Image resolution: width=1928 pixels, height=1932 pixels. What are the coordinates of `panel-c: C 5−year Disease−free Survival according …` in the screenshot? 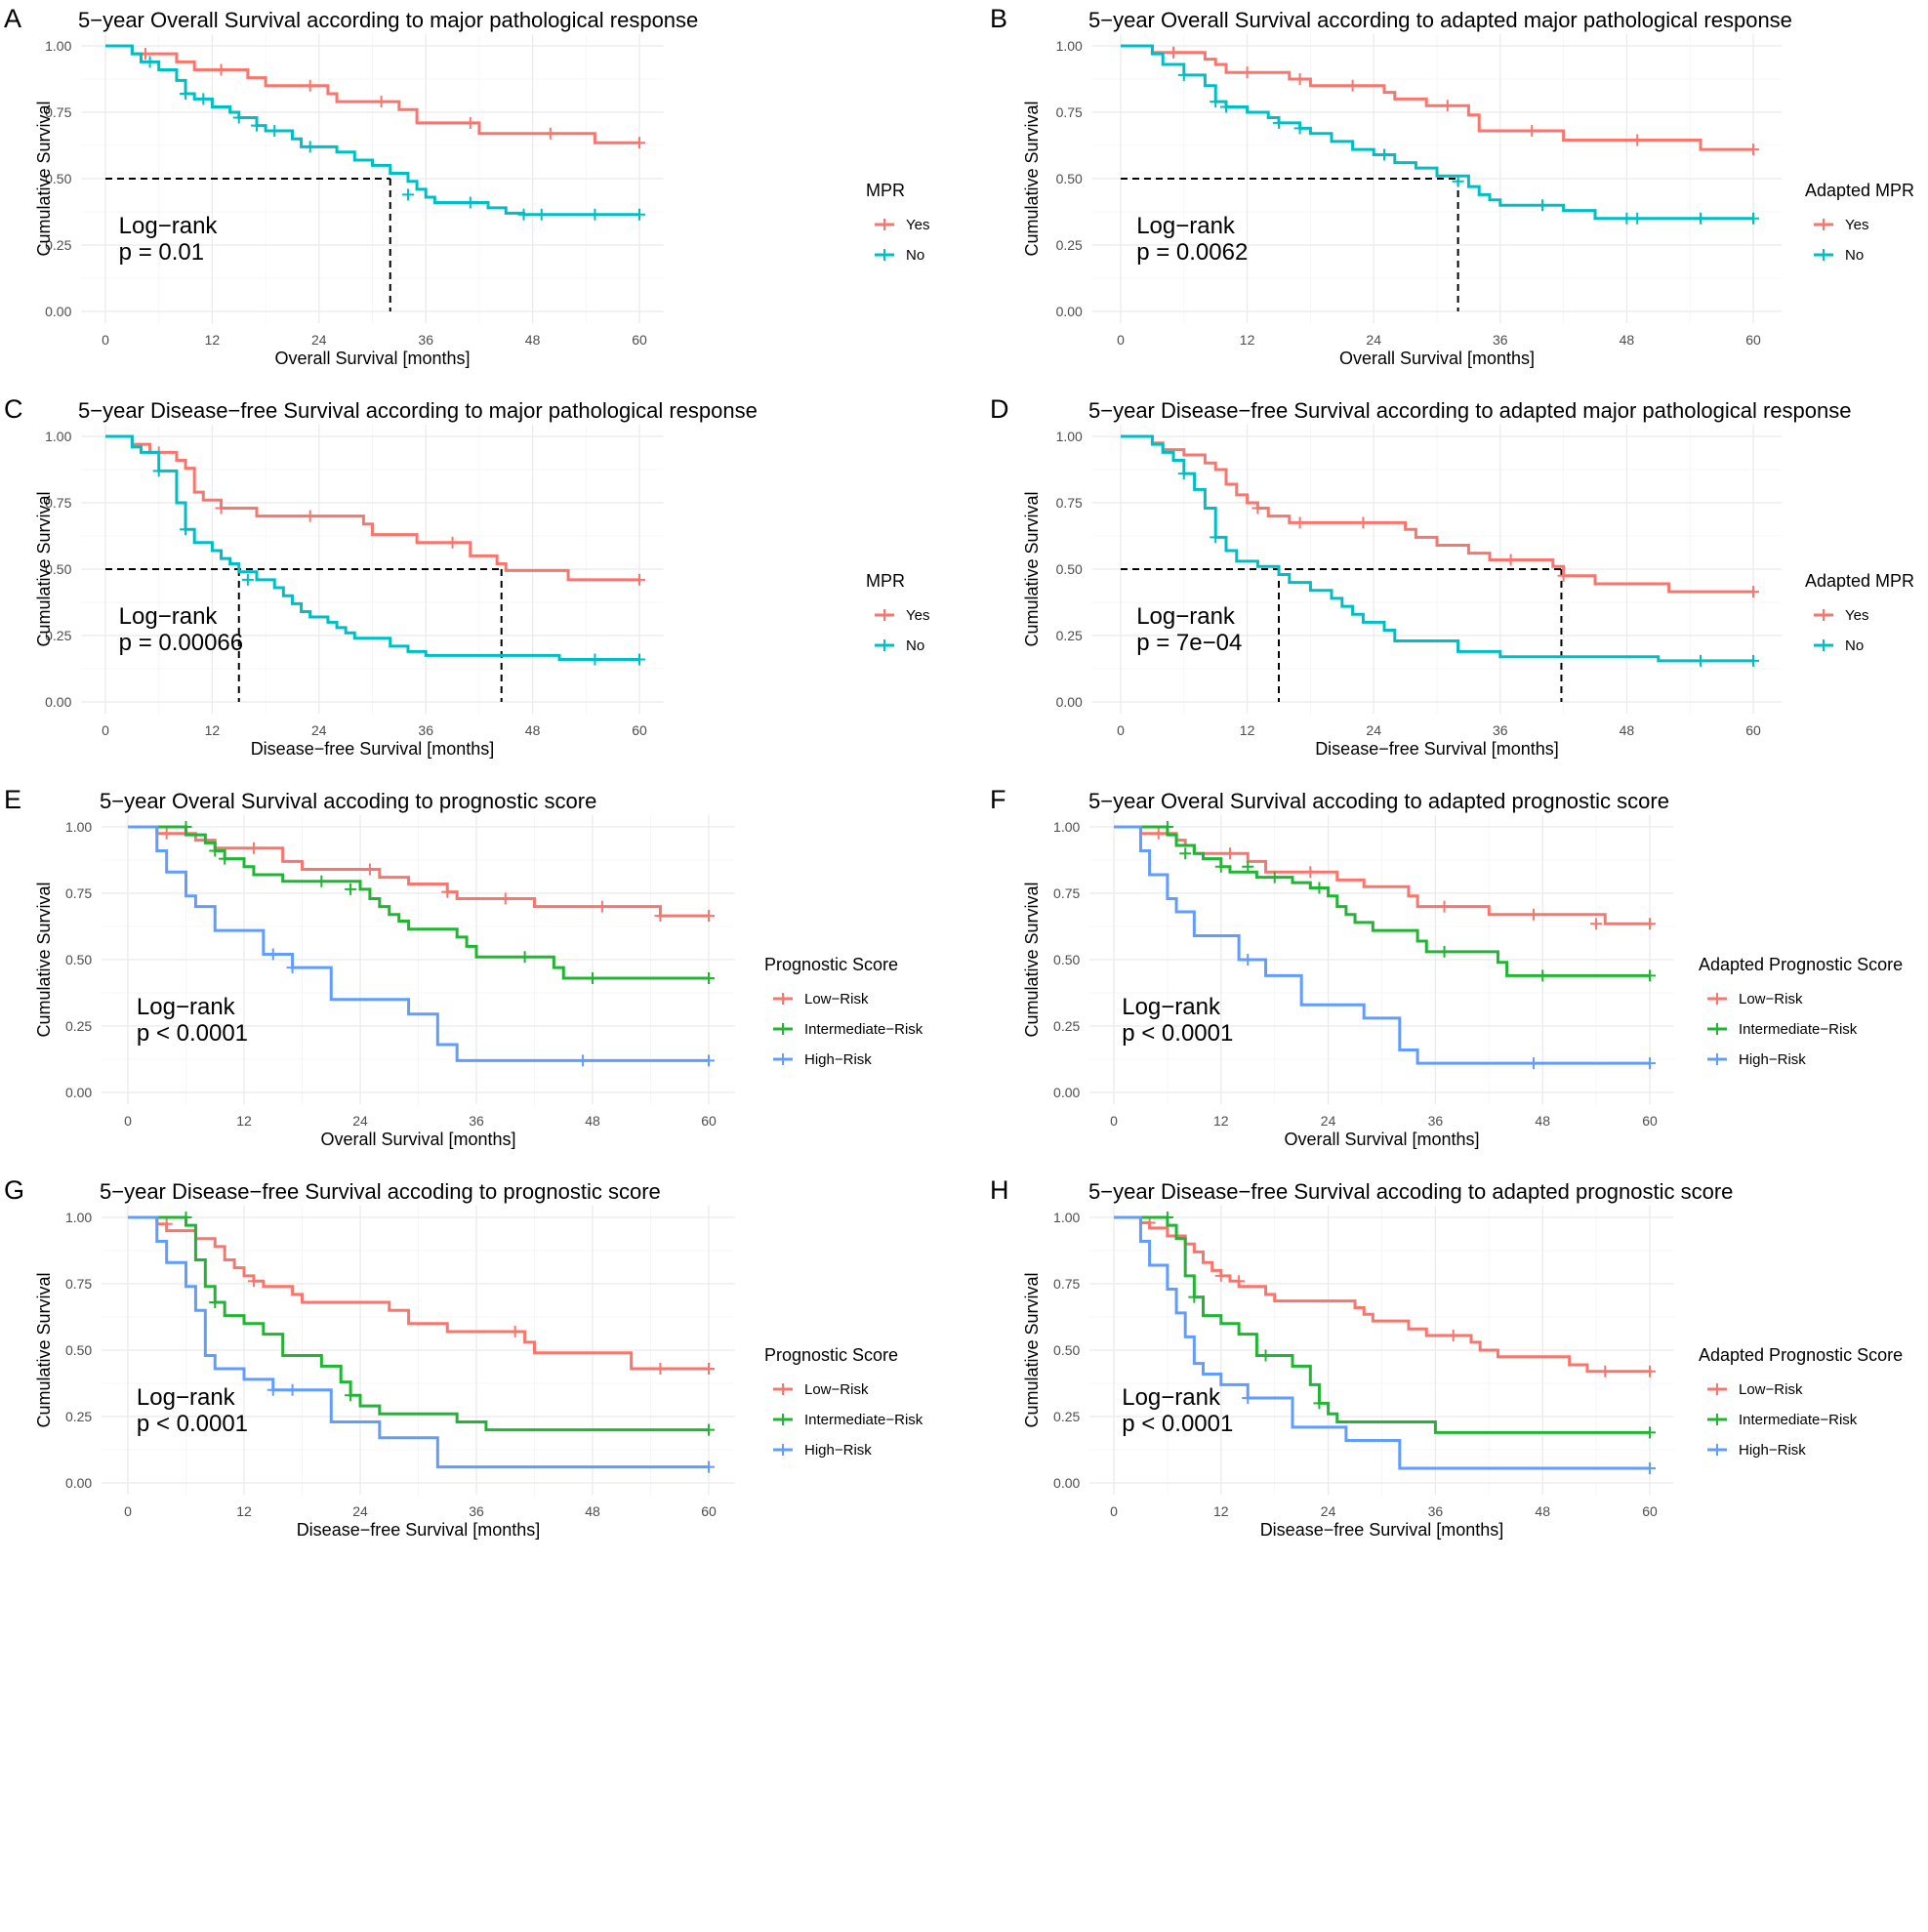 It's located at (466, 576).